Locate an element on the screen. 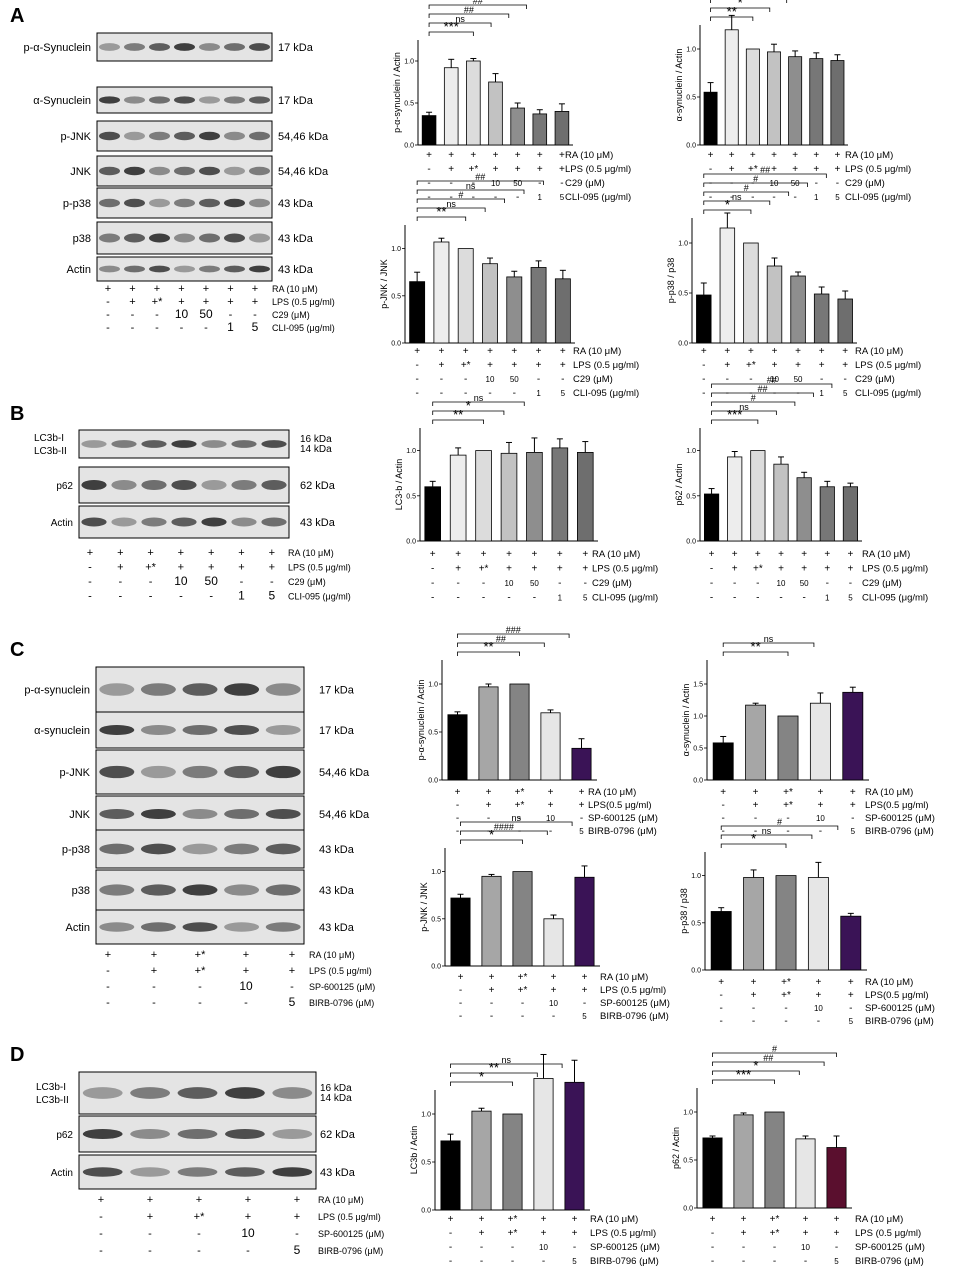  y-tick-label: 0.0 is located at coordinates (688, 1209).